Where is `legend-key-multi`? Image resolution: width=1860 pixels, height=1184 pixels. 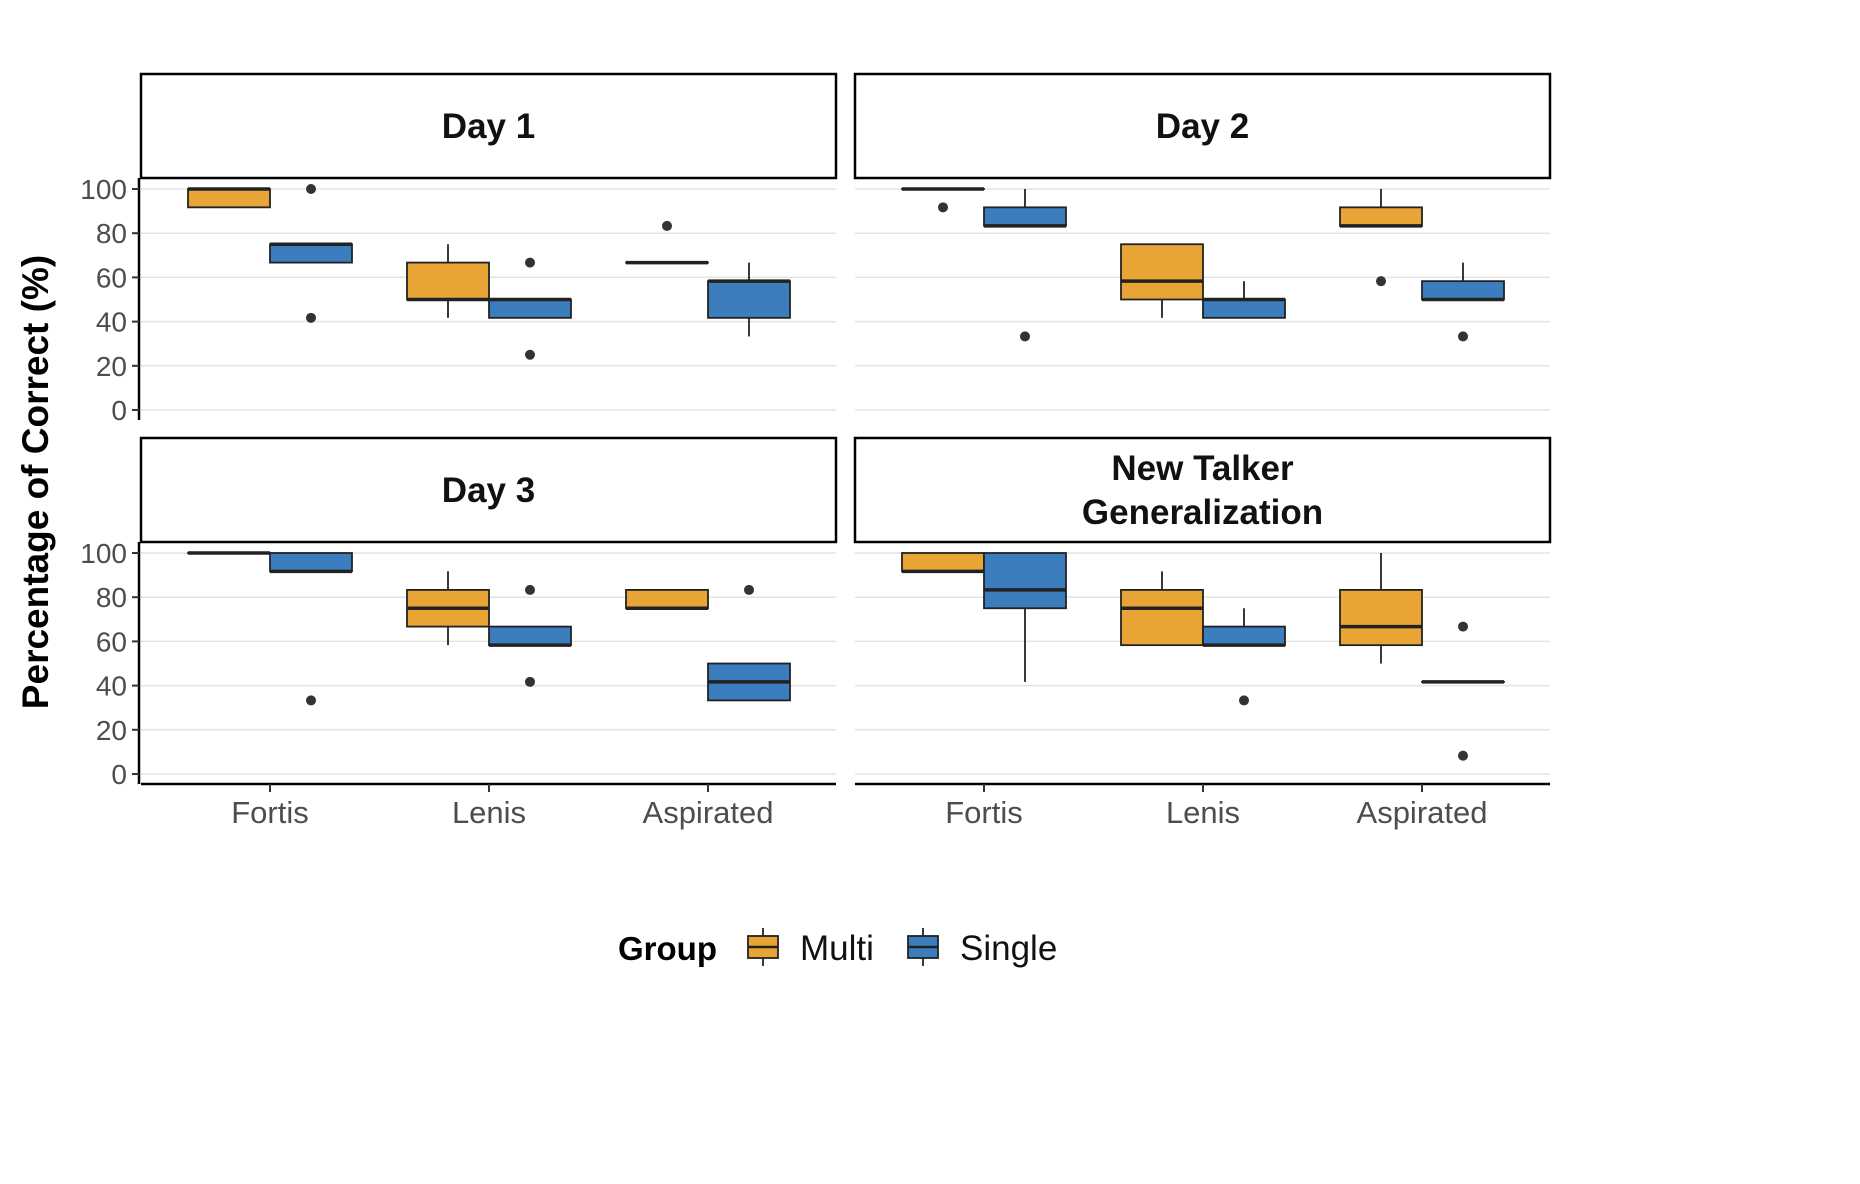
legend-key-multi is located at coordinates (763, 947).